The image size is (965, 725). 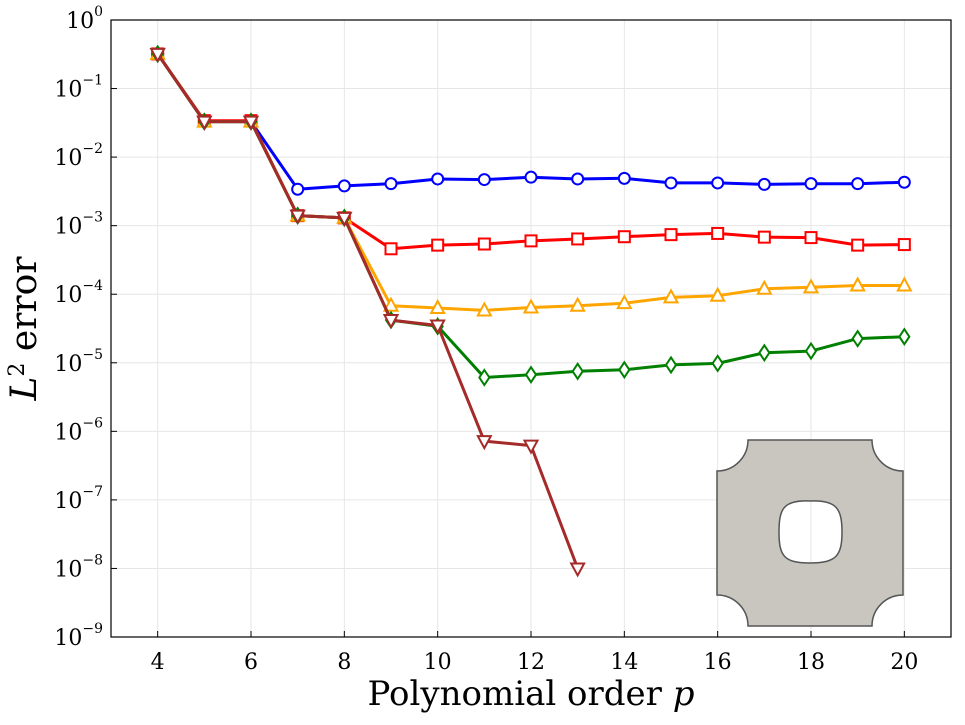 I want to click on y-tick-label: 10⁻⁵, so click(x=78, y=362).